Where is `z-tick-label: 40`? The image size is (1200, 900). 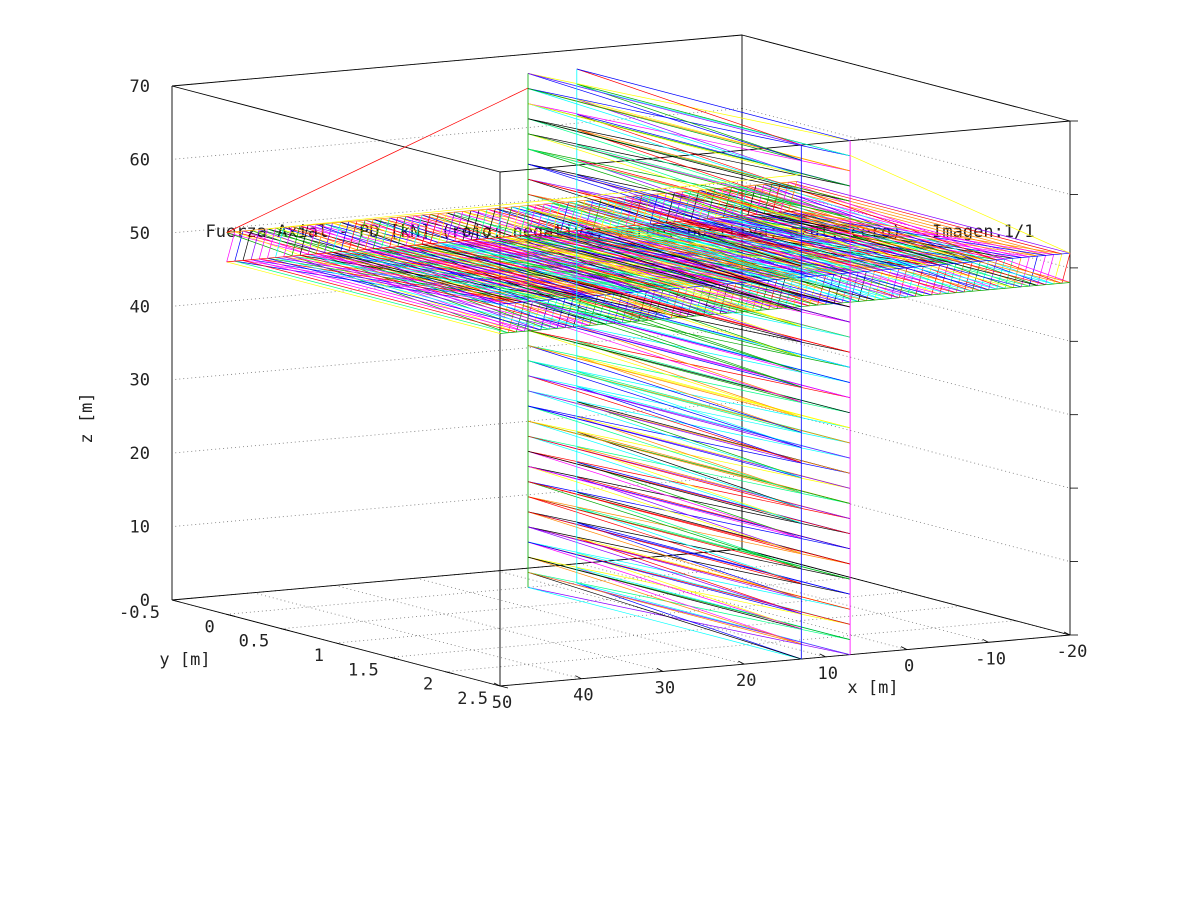 z-tick-label: 40 is located at coordinates (140, 307).